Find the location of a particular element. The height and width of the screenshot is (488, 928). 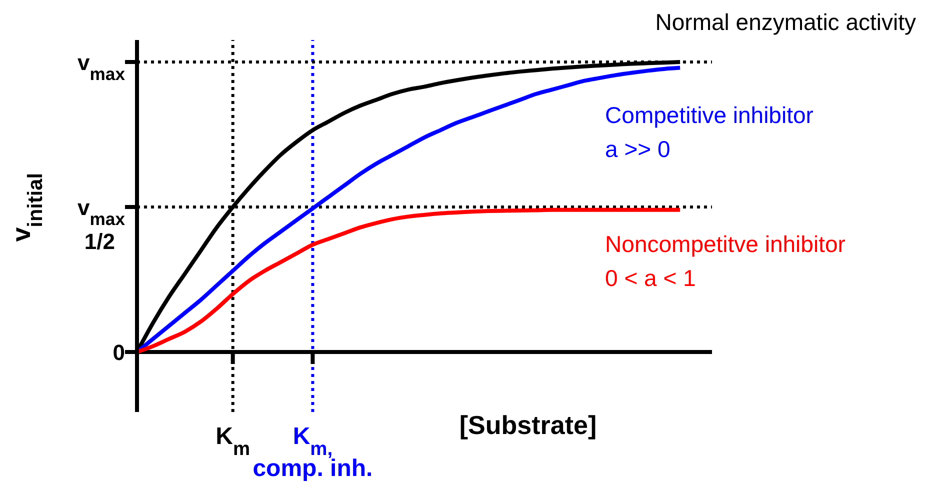

series-label: Competitive inhibitor a >> 0 is located at coordinates (709, 132).